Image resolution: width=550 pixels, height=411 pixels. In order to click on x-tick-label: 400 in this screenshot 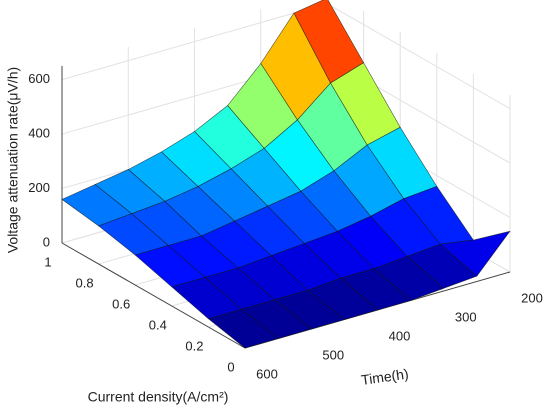, I will do `click(400, 335)`.